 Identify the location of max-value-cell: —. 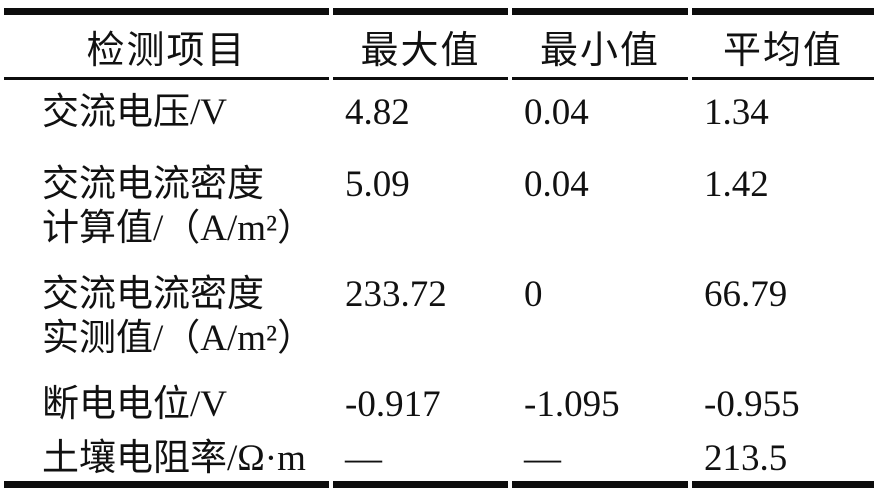
(420, 461).